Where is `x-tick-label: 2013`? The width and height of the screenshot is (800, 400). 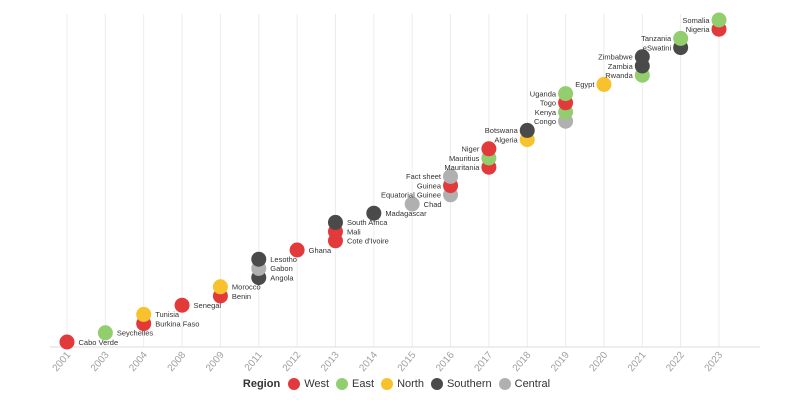 x-tick-label: 2013 is located at coordinates (330, 362).